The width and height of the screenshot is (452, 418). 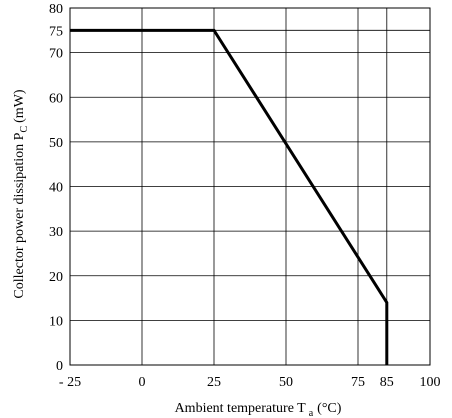 I want to click on y-tick-label: 80, so click(x=56, y=9).